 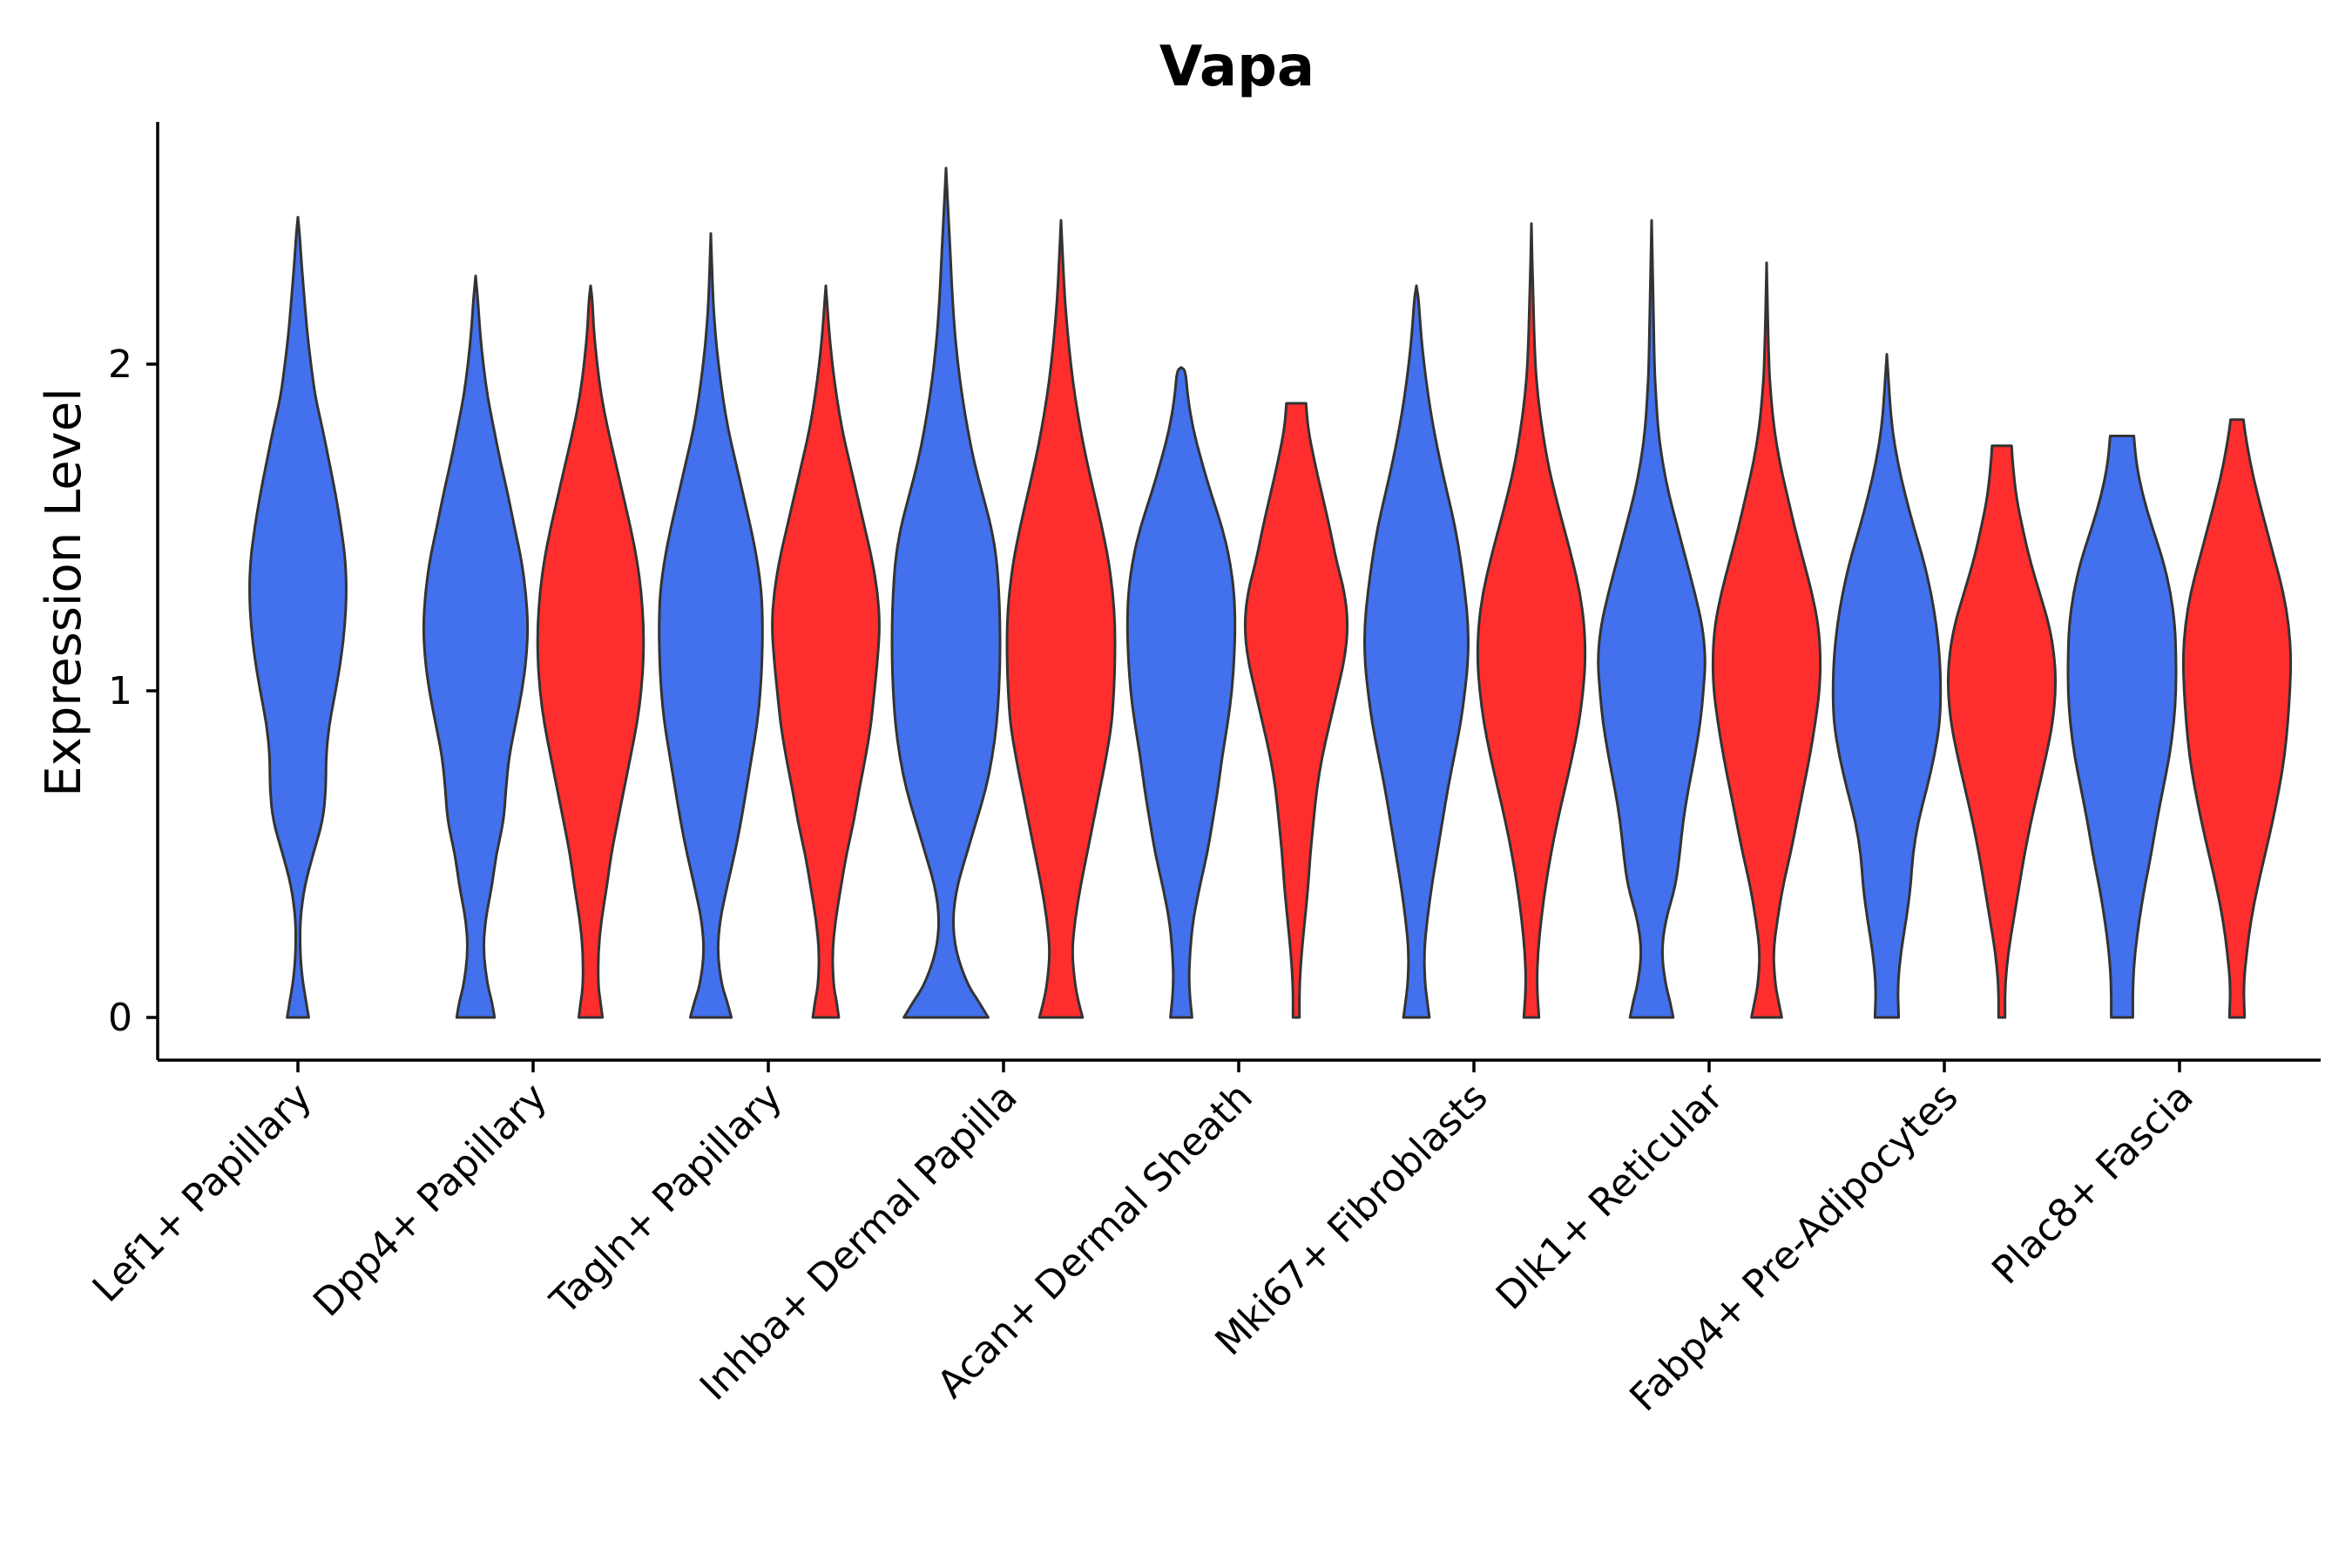 I want to click on y-axis-label: Expression Level, so click(x=64, y=592).